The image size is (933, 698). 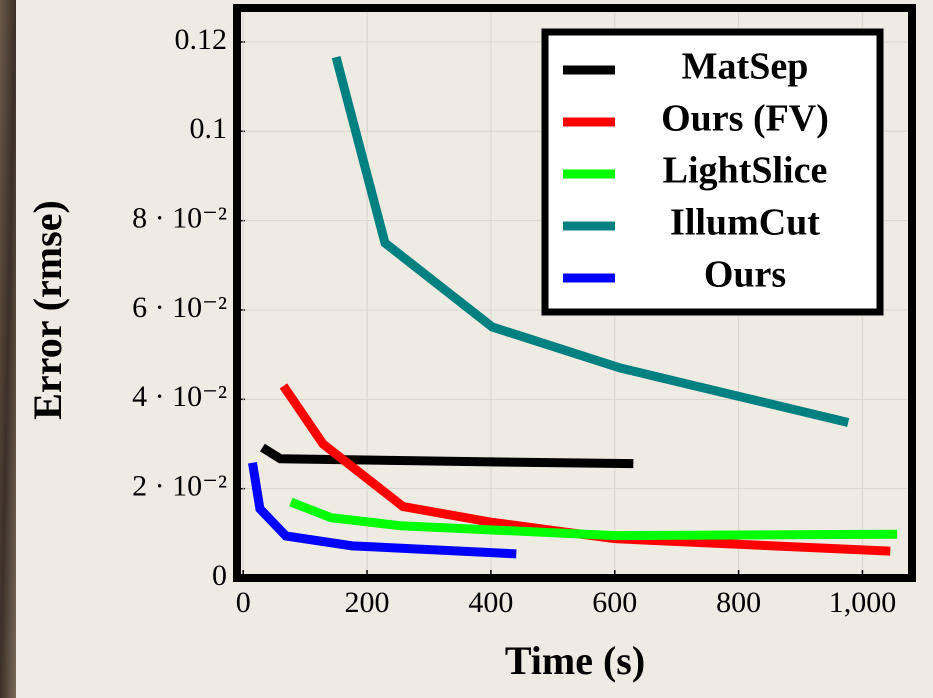 I want to click on y-tick-label: 0.1, so click(x=209, y=128).